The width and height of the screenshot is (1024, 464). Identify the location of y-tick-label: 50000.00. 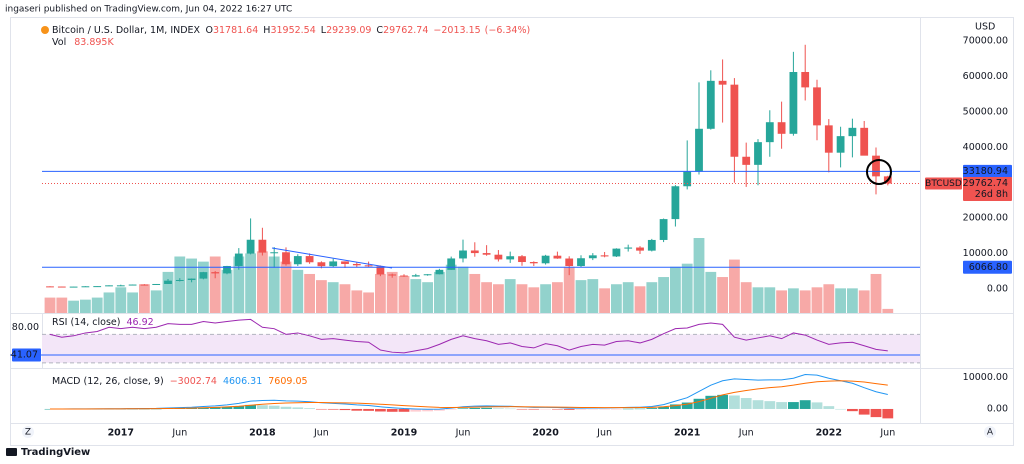
(985, 111).